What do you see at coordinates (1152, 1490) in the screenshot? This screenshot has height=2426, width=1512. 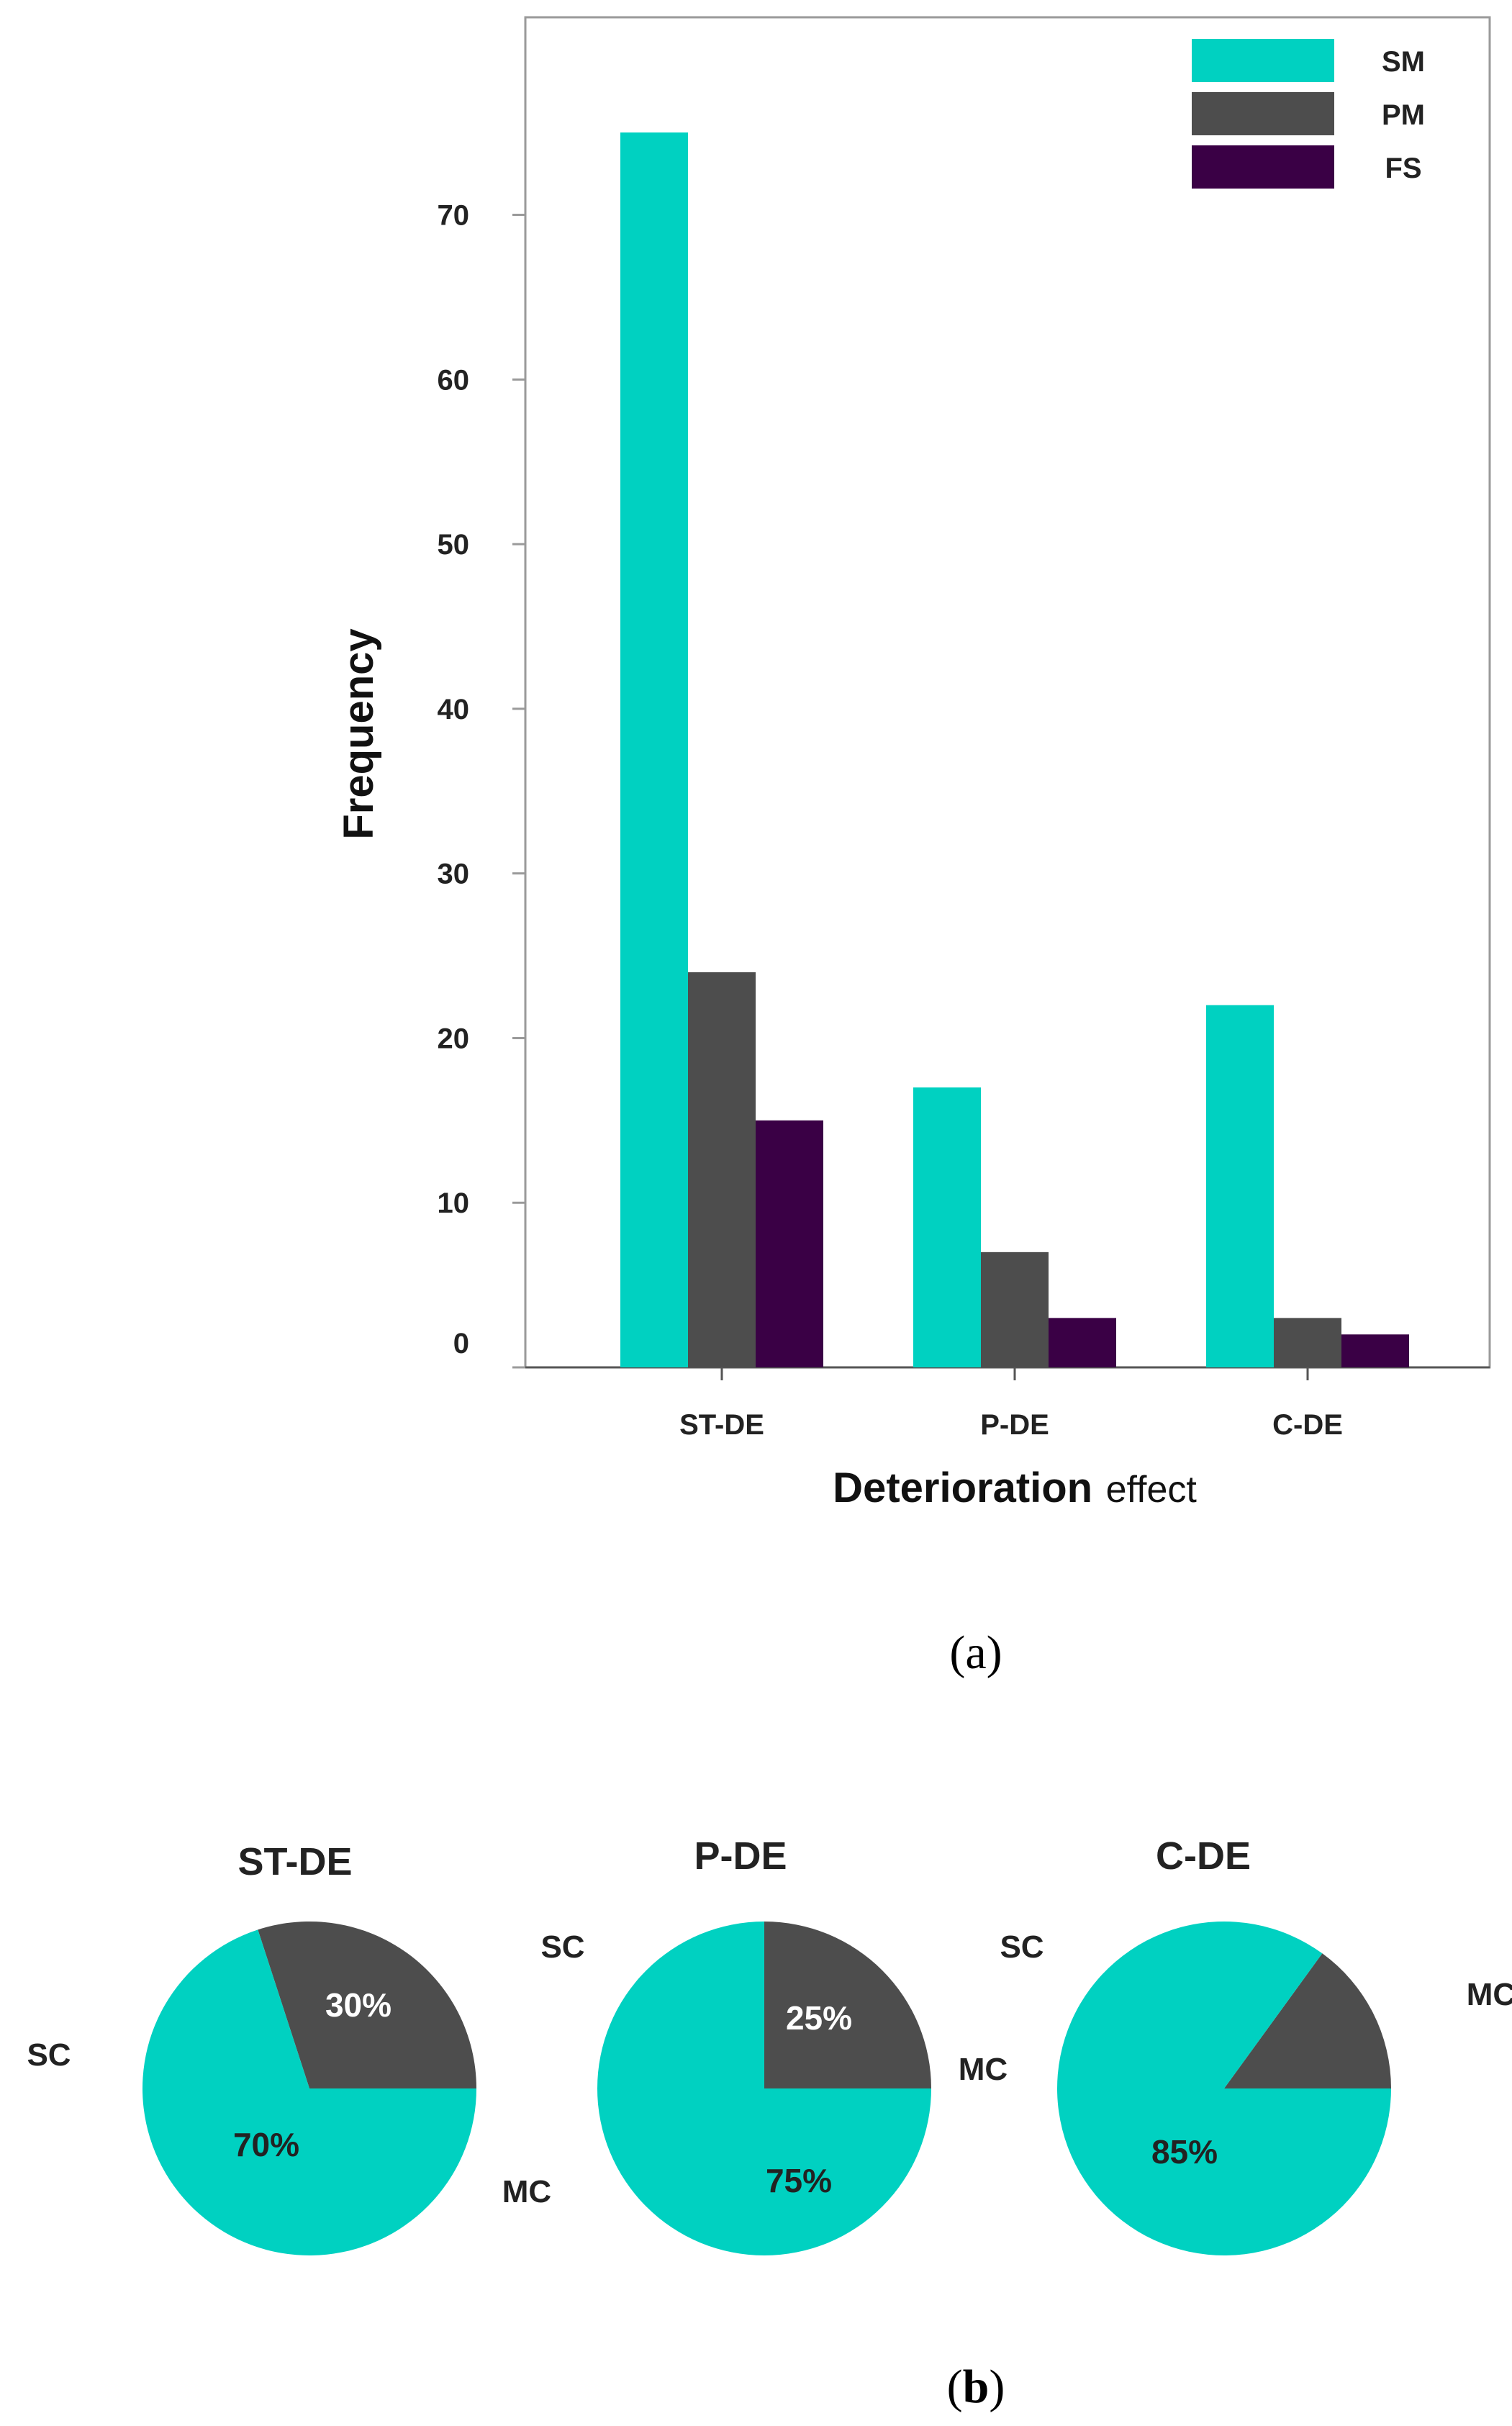 I see `x-axis-label-suffix: effect` at bounding box center [1152, 1490].